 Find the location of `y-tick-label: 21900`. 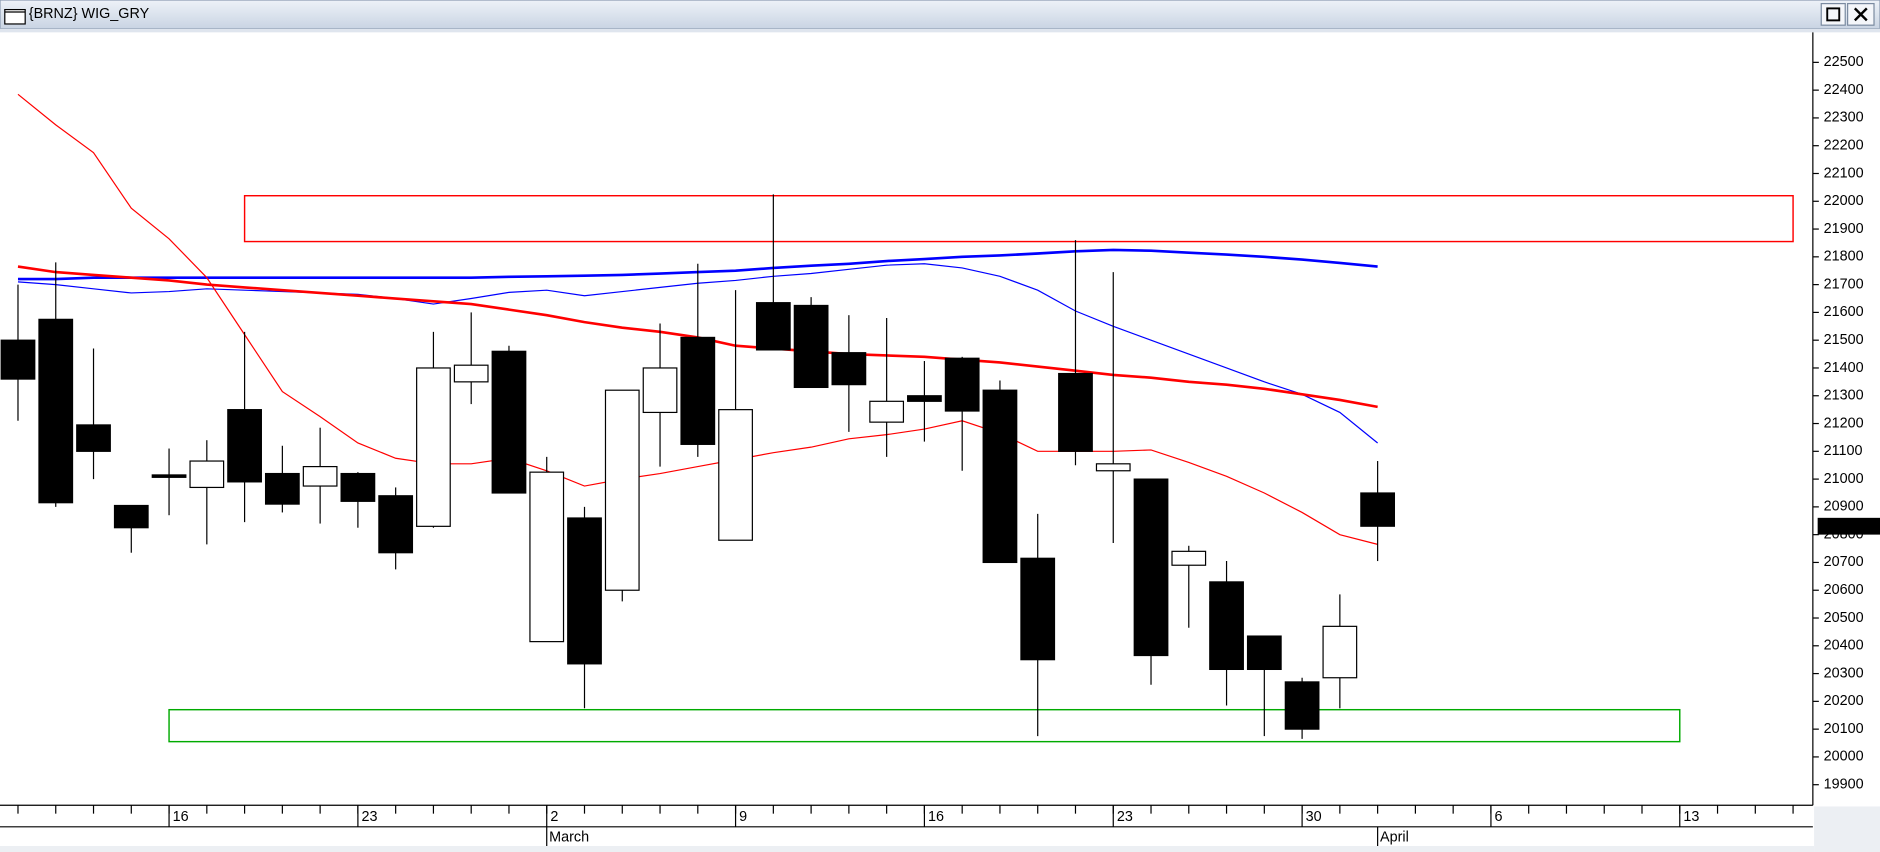

y-tick-label: 21900 is located at coordinates (1844, 229).